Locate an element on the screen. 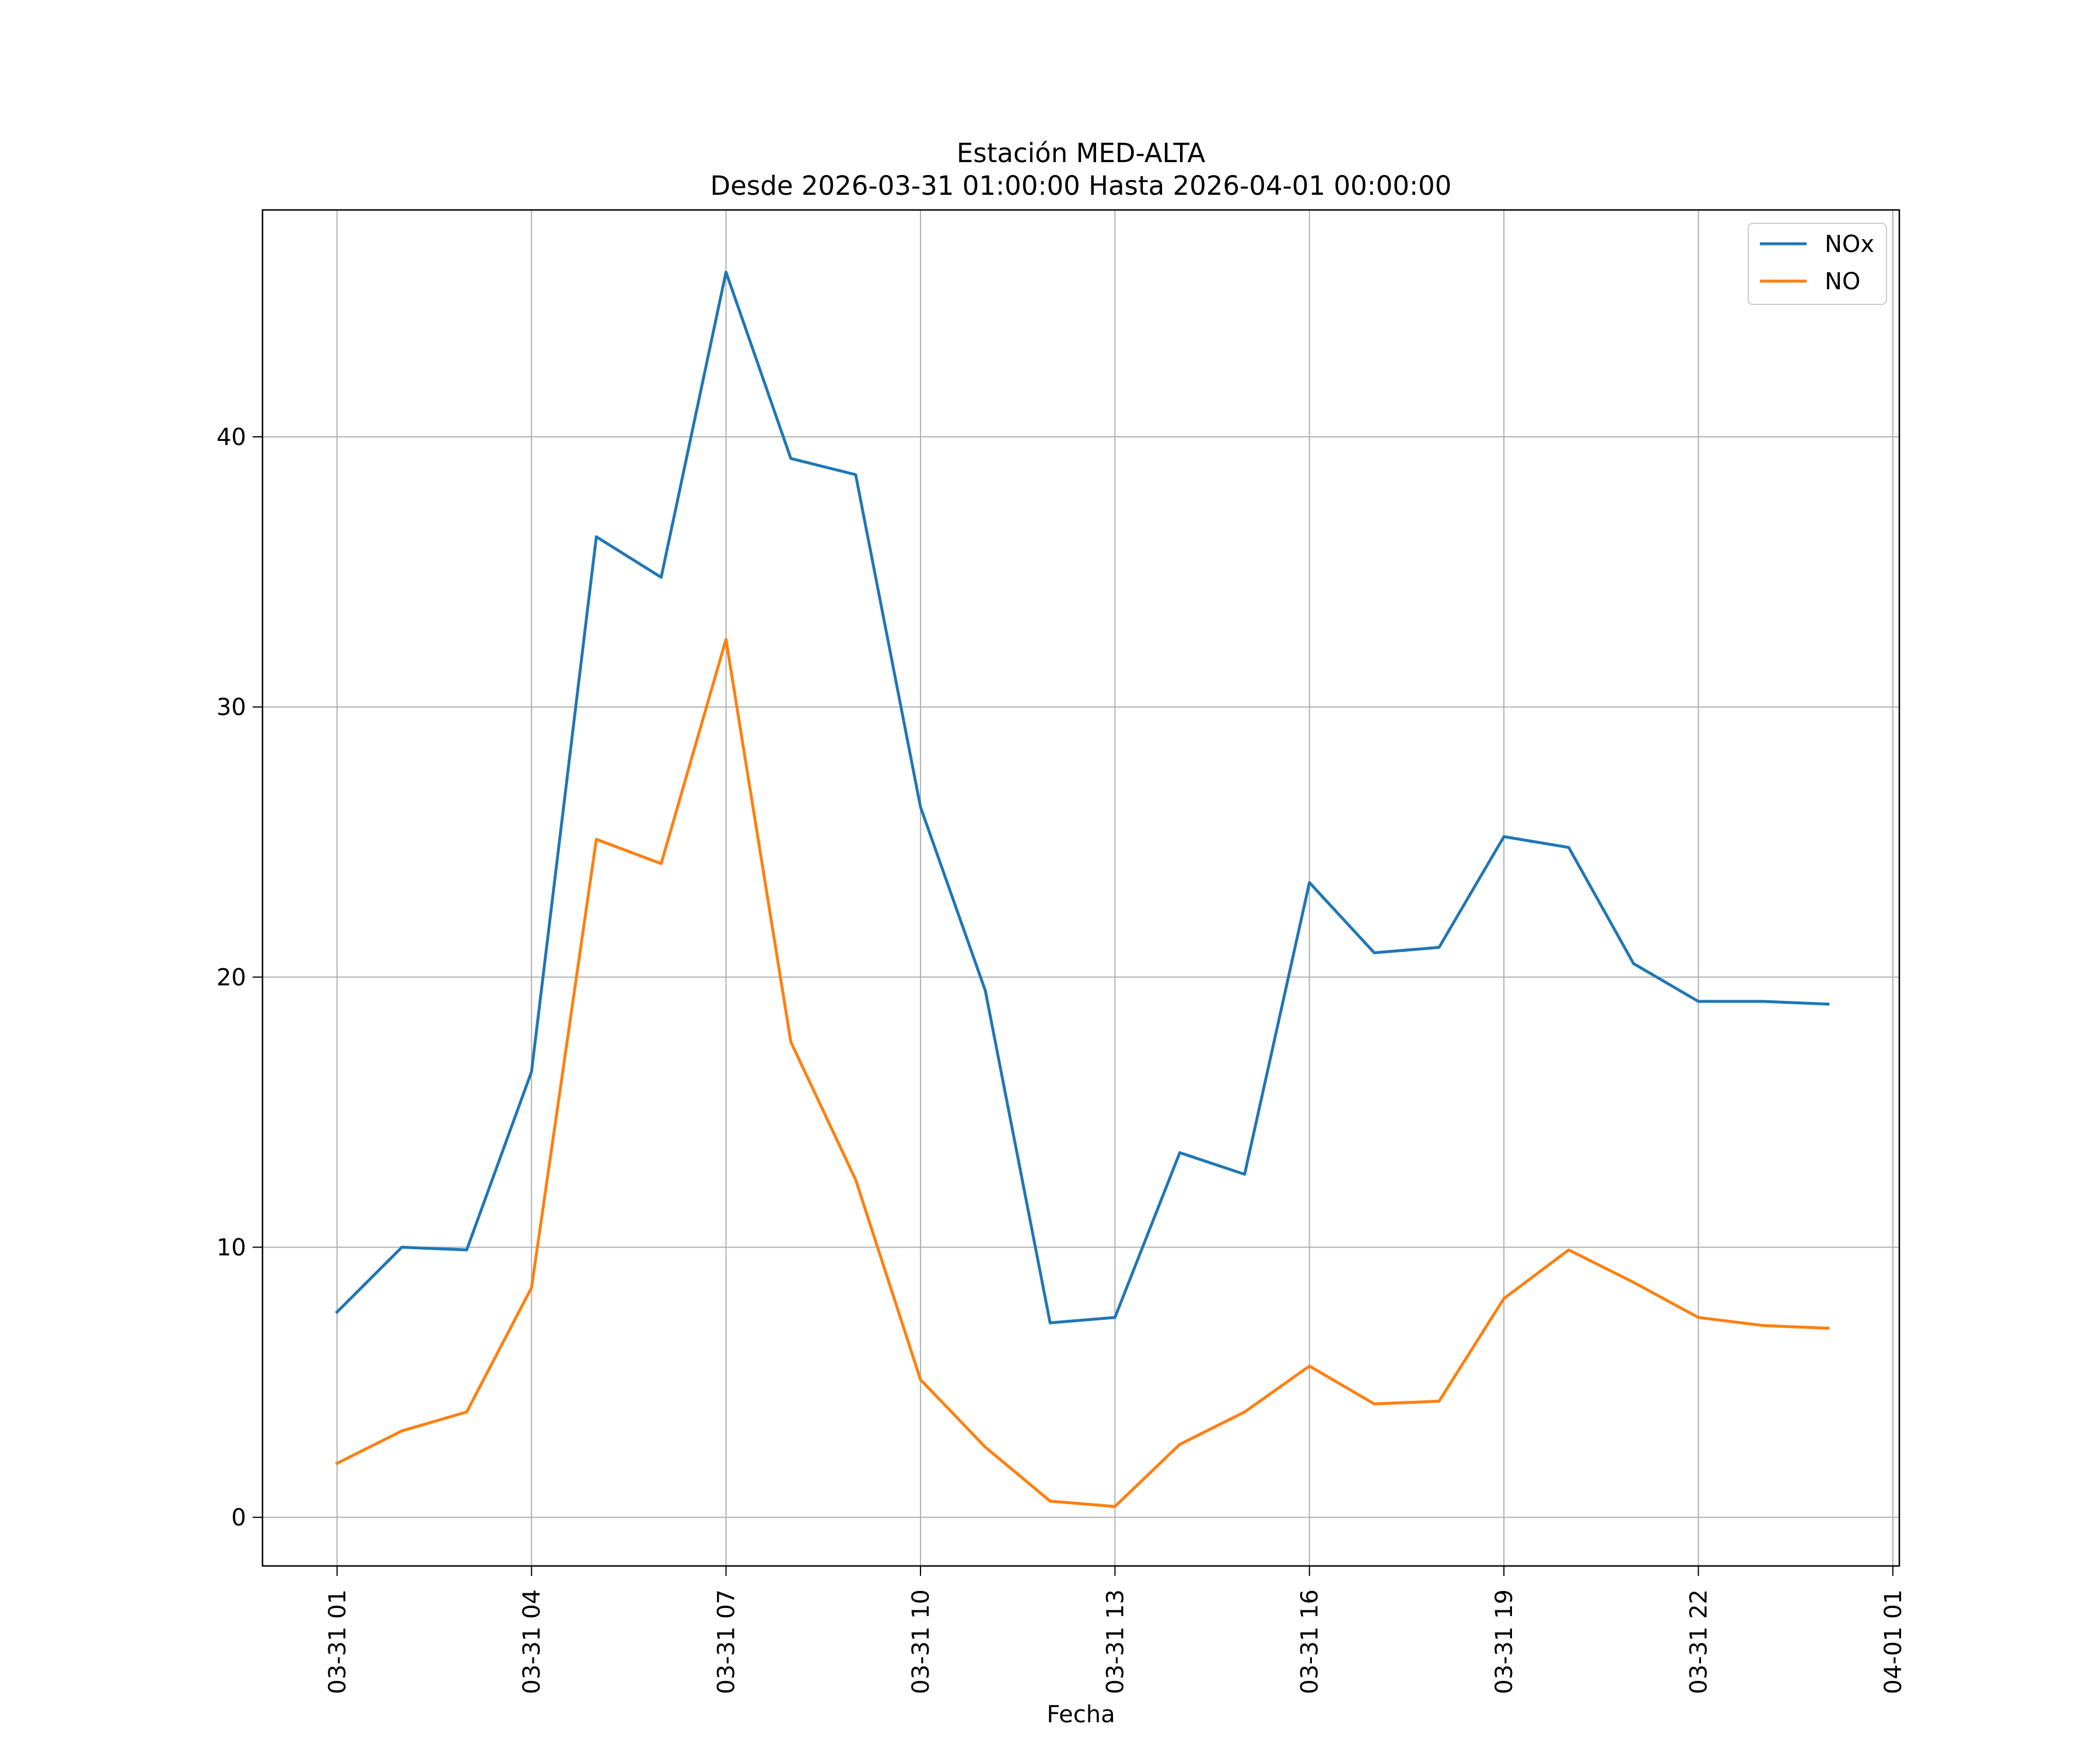 The height and width of the screenshot is (1752, 2100). x-axis-label: Fecha is located at coordinates (1080, 1715).